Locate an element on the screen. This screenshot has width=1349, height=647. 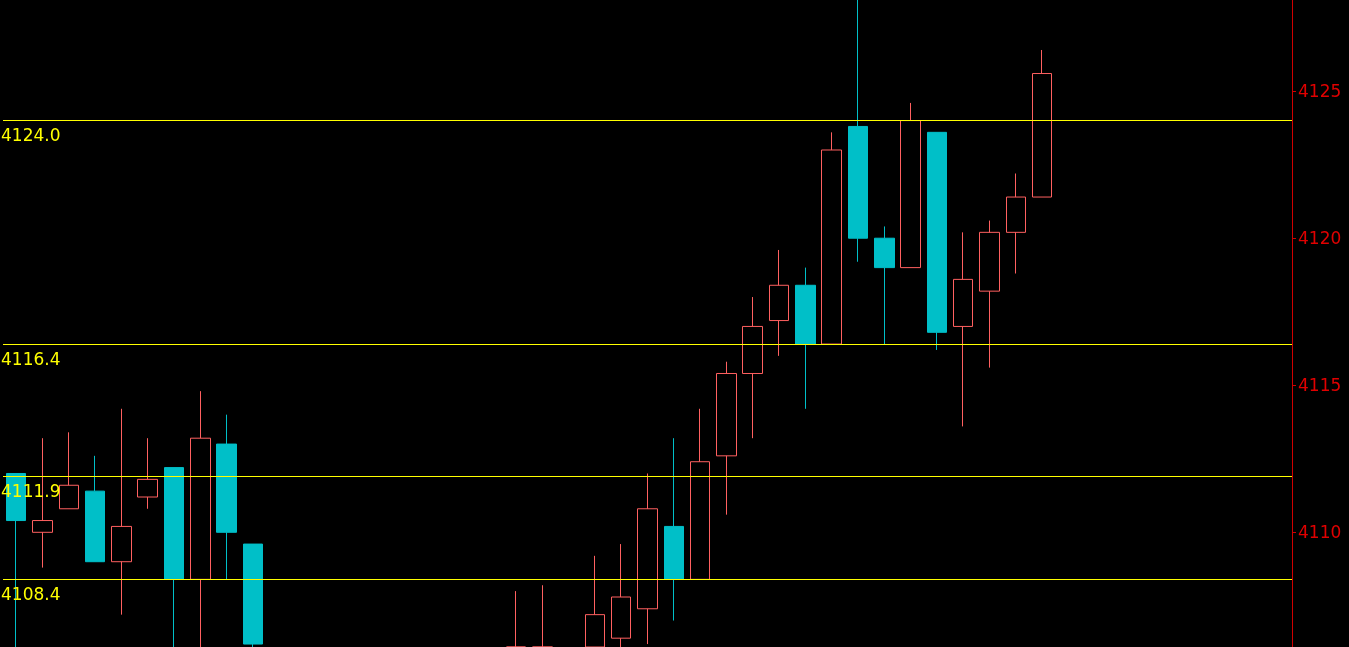
y-tick-label: 4125 is located at coordinates (1320, 91).